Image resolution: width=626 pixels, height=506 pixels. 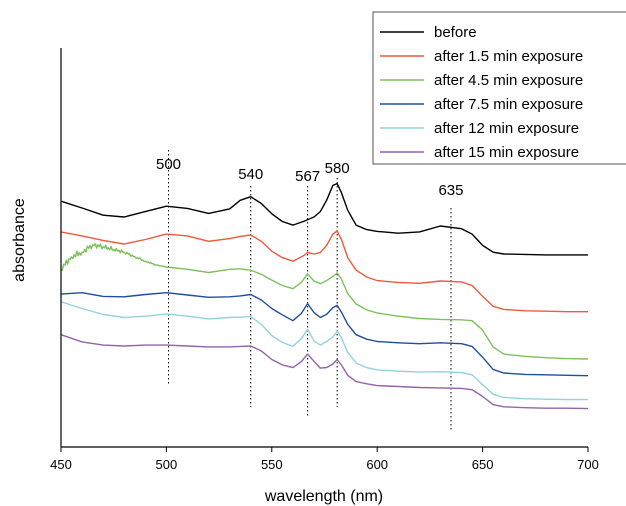 What do you see at coordinates (307, 176) in the screenshot?
I see `peak-label-567: 567` at bounding box center [307, 176].